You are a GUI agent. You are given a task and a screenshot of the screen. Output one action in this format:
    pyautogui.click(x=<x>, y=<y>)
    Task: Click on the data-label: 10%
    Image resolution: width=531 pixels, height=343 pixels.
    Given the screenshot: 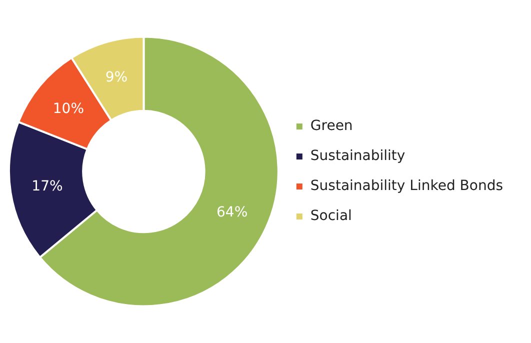 What is the action you would take?
    pyautogui.click(x=68, y=108)
    